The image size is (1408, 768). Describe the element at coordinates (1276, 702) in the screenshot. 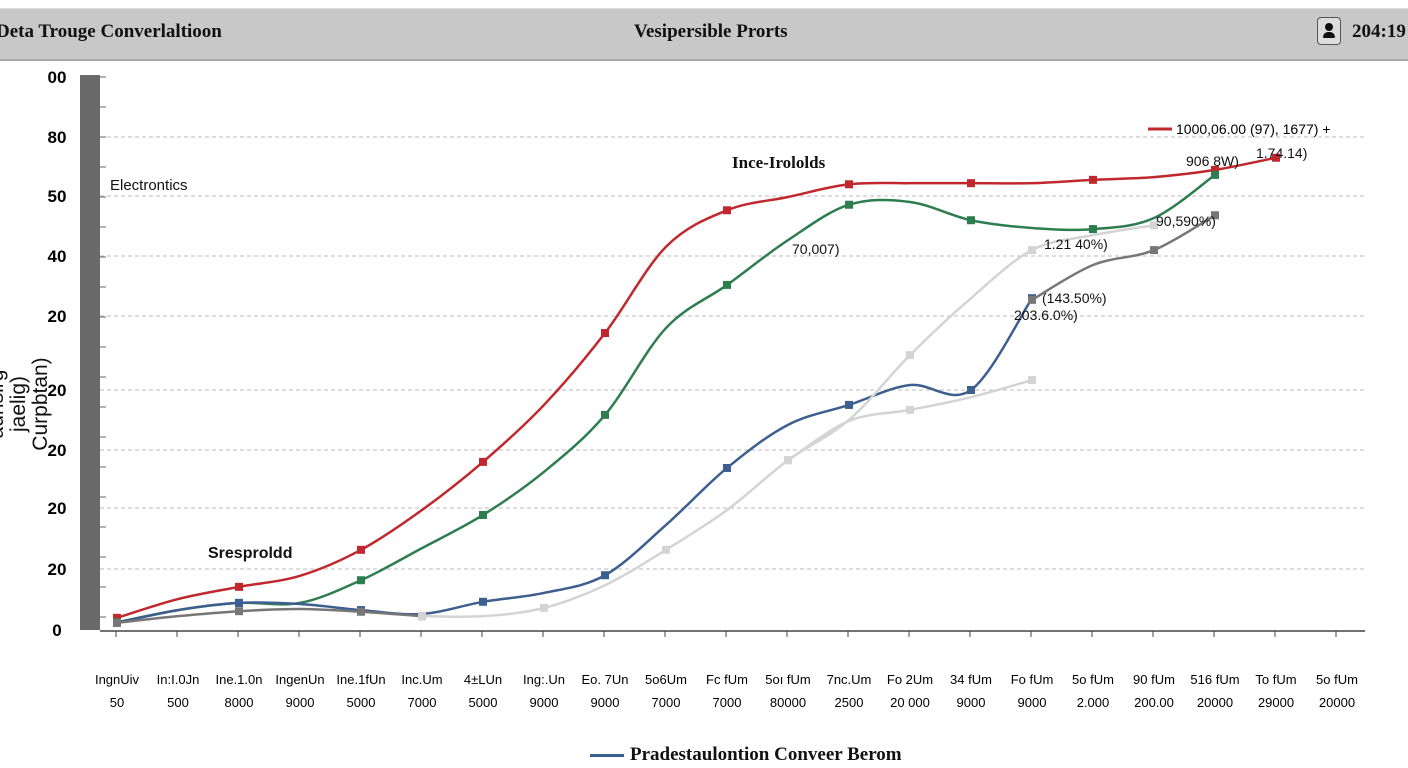

I see `x-tick-value: 29000` at that location.